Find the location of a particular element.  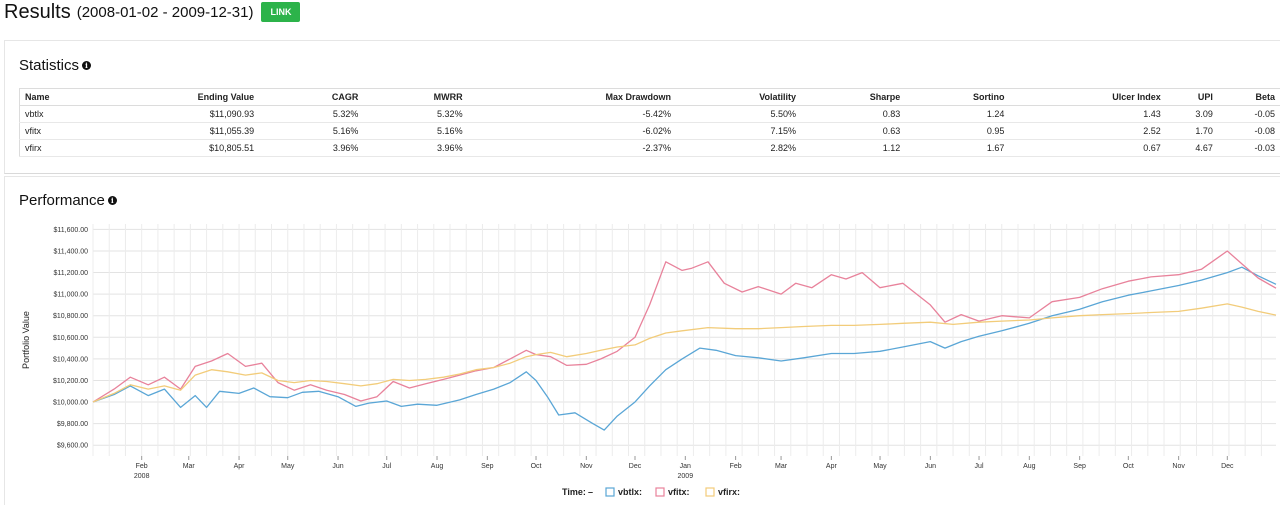

table-cell: 0.83 is located at coordinates (853, 114).